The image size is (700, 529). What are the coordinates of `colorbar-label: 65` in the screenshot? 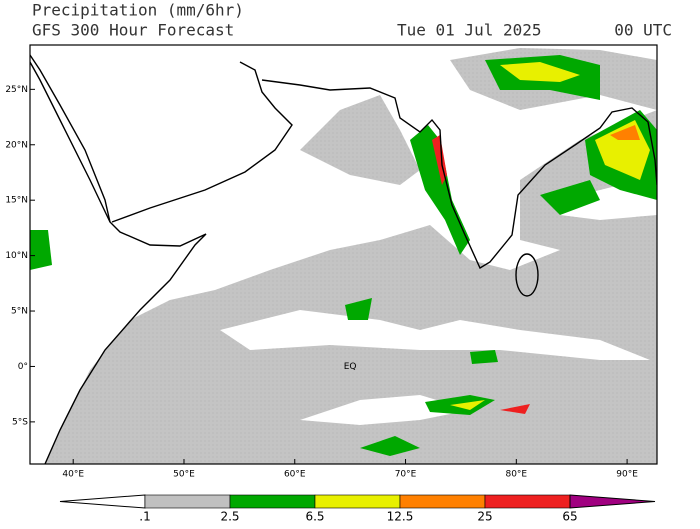 It's located at (569, 517).